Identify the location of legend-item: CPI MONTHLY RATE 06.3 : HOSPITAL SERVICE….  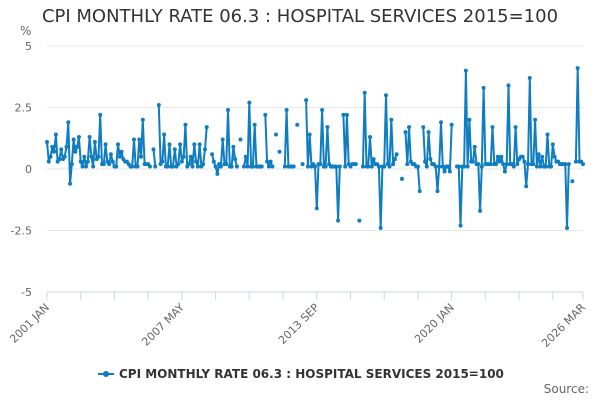
(311, 374).